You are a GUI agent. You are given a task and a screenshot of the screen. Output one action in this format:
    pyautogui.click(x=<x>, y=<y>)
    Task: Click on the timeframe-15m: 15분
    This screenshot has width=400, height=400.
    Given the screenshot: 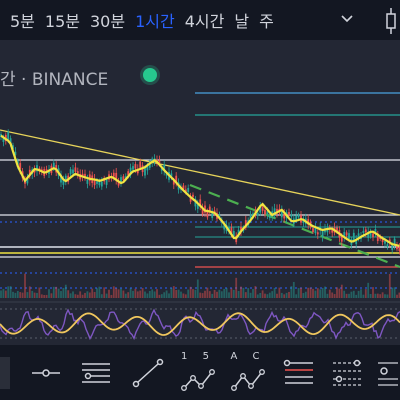 What is the action you would take?
    pyautogui.click(x=62, y=21)
    